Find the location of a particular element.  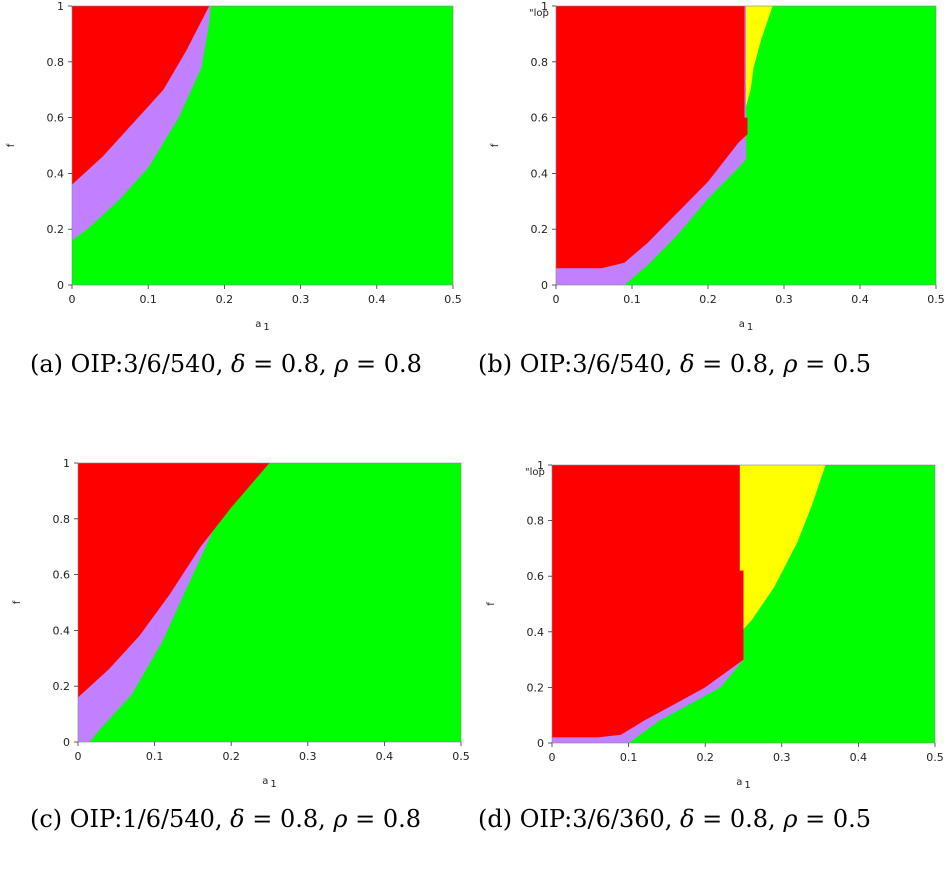

chart-d-caption-delta-value: = 0.8, is located at coordinates (739, 819).